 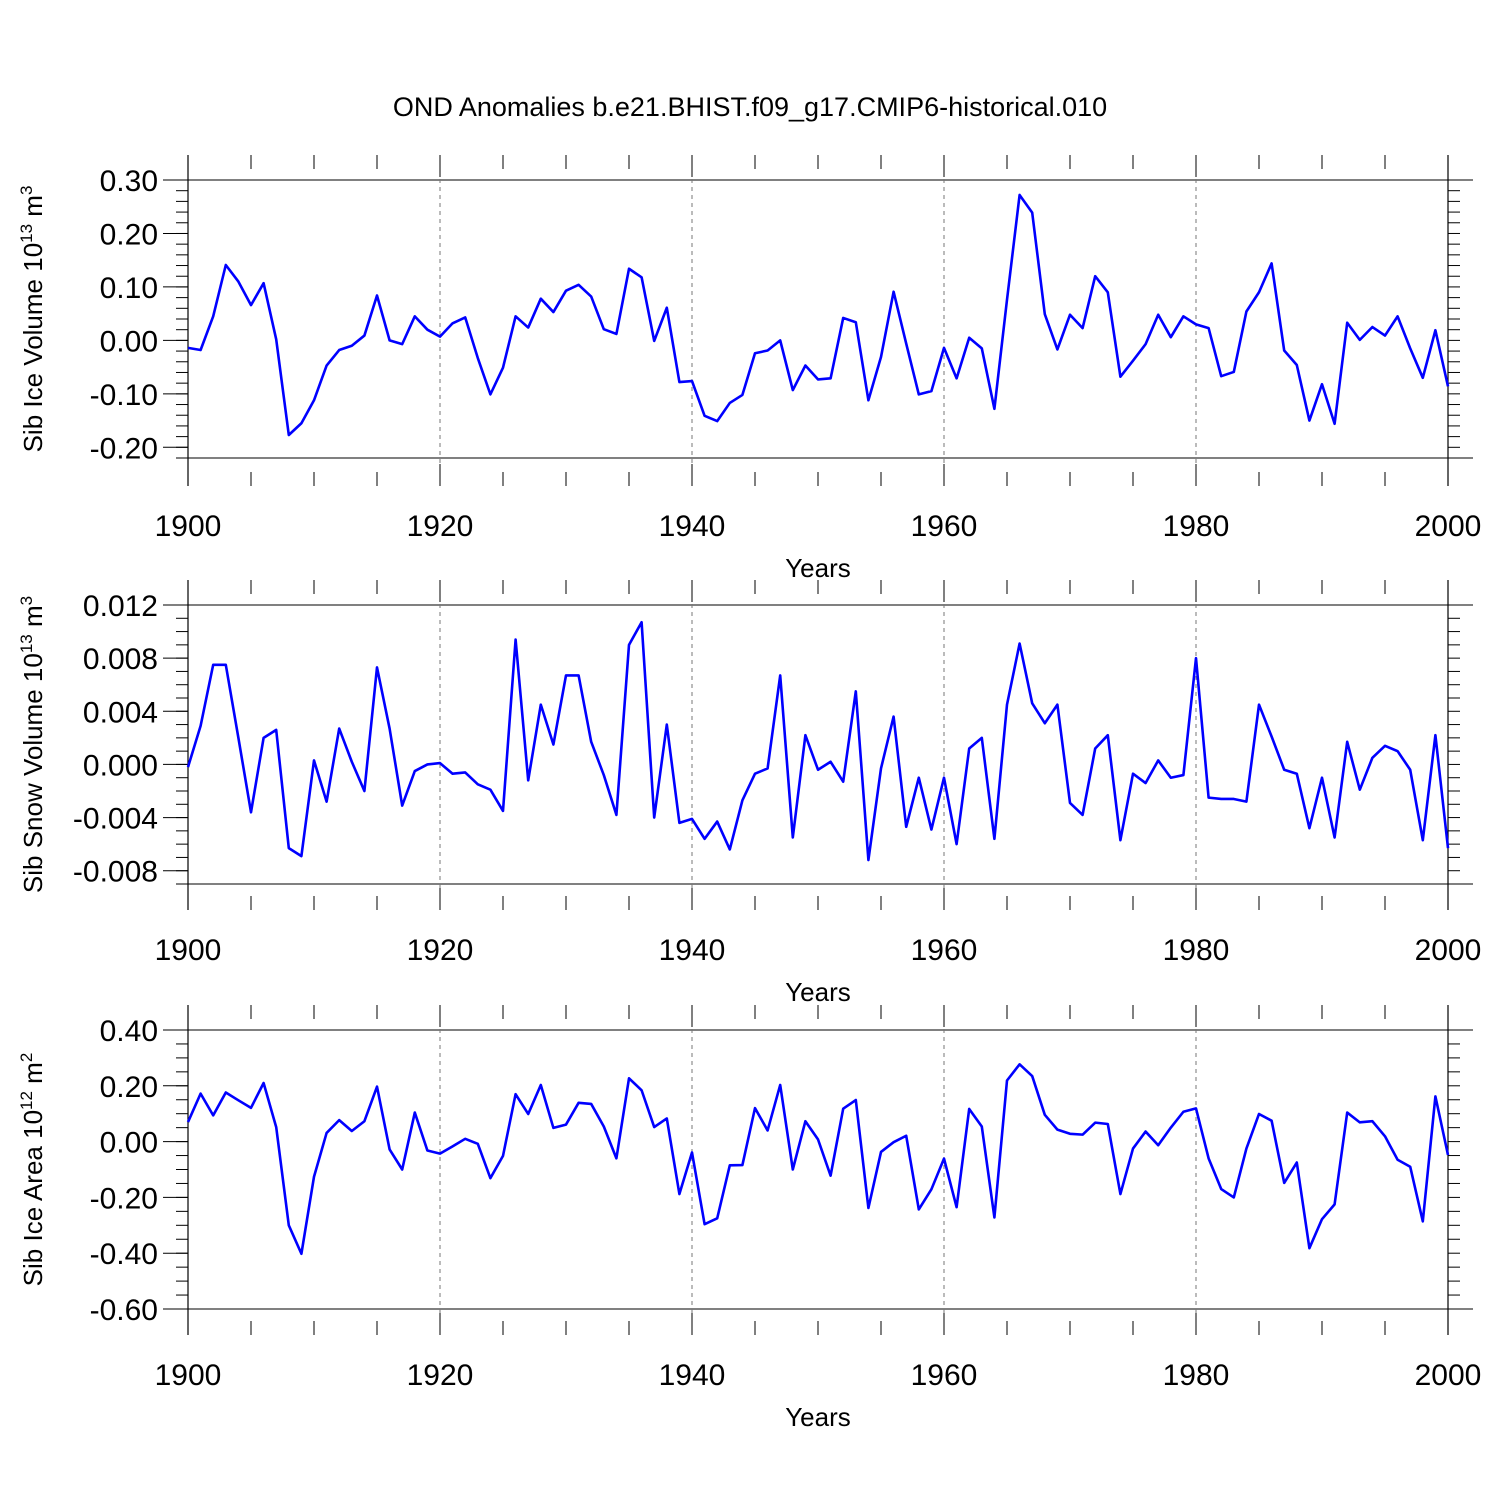 I want to click on y-axis-label: Sib Ice Volume 1013 m3, so click(x=32, y=319).